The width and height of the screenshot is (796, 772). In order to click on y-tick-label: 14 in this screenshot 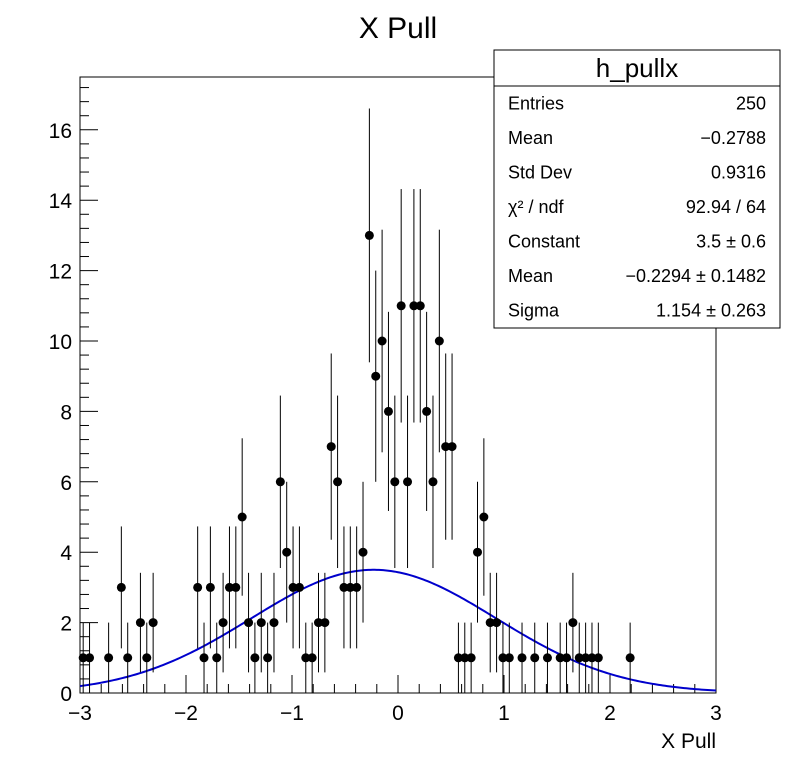, I will do `click(61, 201)`.